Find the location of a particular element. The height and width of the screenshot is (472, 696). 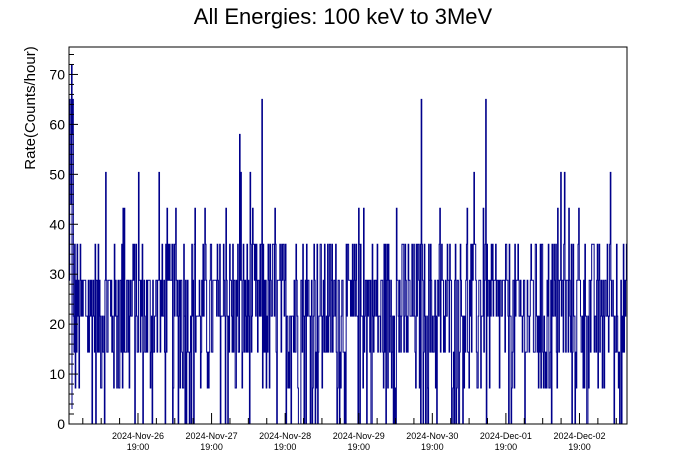

y-tick-label: 30 is located at coordinates (57, 274).